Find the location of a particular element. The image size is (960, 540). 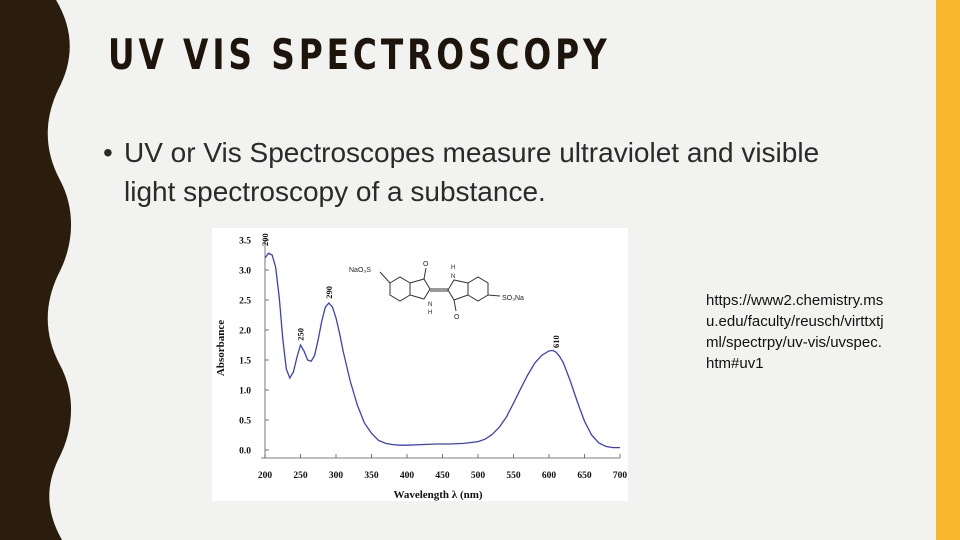

x-tick-label: 700 is located at coordinates (620, 476).